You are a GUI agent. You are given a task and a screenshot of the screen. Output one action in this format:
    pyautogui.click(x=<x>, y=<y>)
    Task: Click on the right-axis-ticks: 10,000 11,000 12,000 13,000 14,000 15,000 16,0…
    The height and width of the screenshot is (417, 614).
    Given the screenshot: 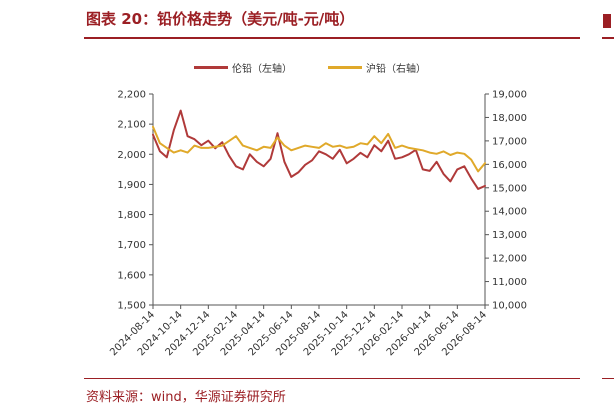 What is the action you would take?
    pyautogui.click(x=506, y=201)
    